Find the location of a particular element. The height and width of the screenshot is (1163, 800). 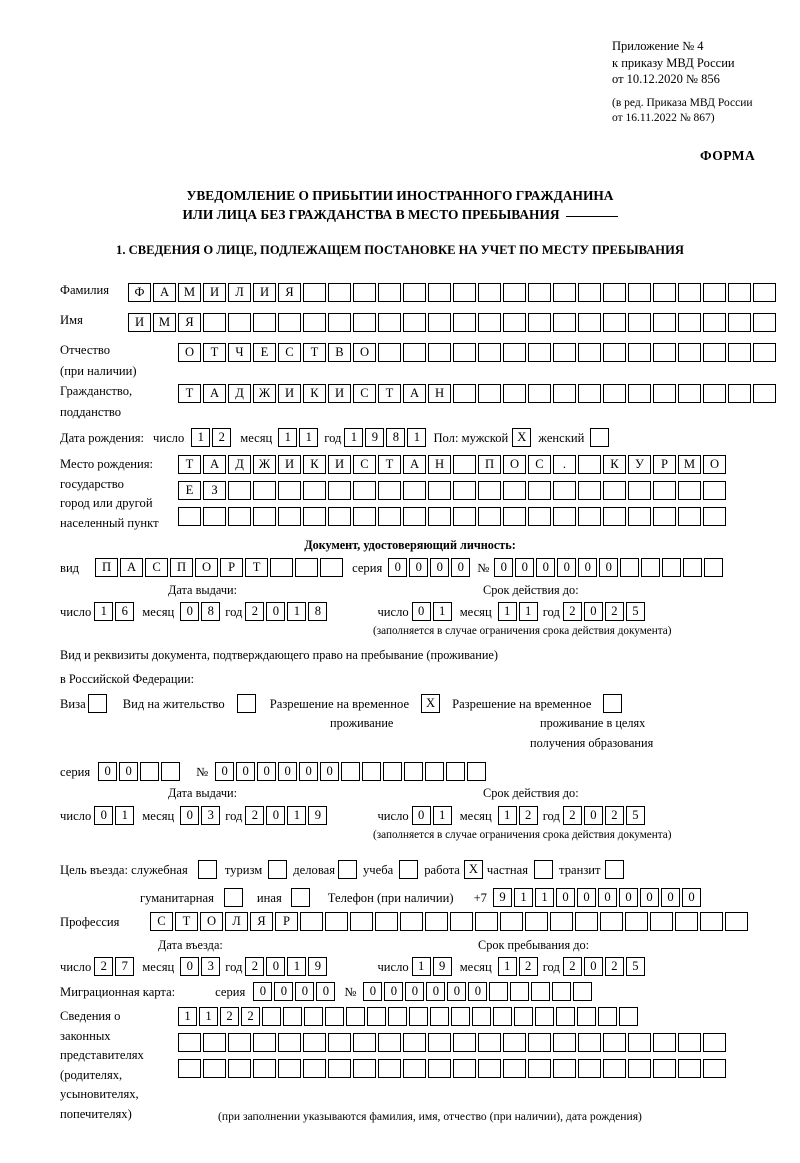

char-box: О is located at coordinates (514, 464).